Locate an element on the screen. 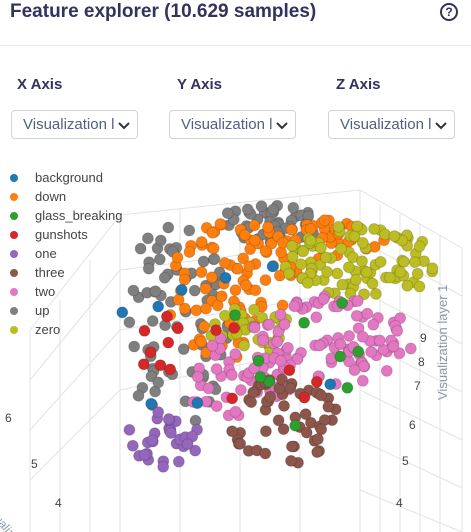 The height and width of the screenshot is (532, 471). z-axis-select: Visualization layer 3 is located at coordinates (391, 124).